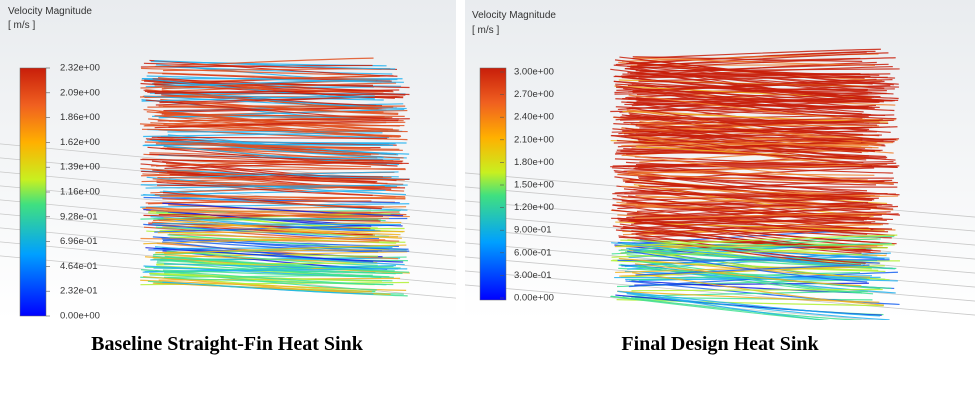  Describe the element at coordinates (534, 72) in the screenshot. I see `tick-label: 3.00e+00` at that location.